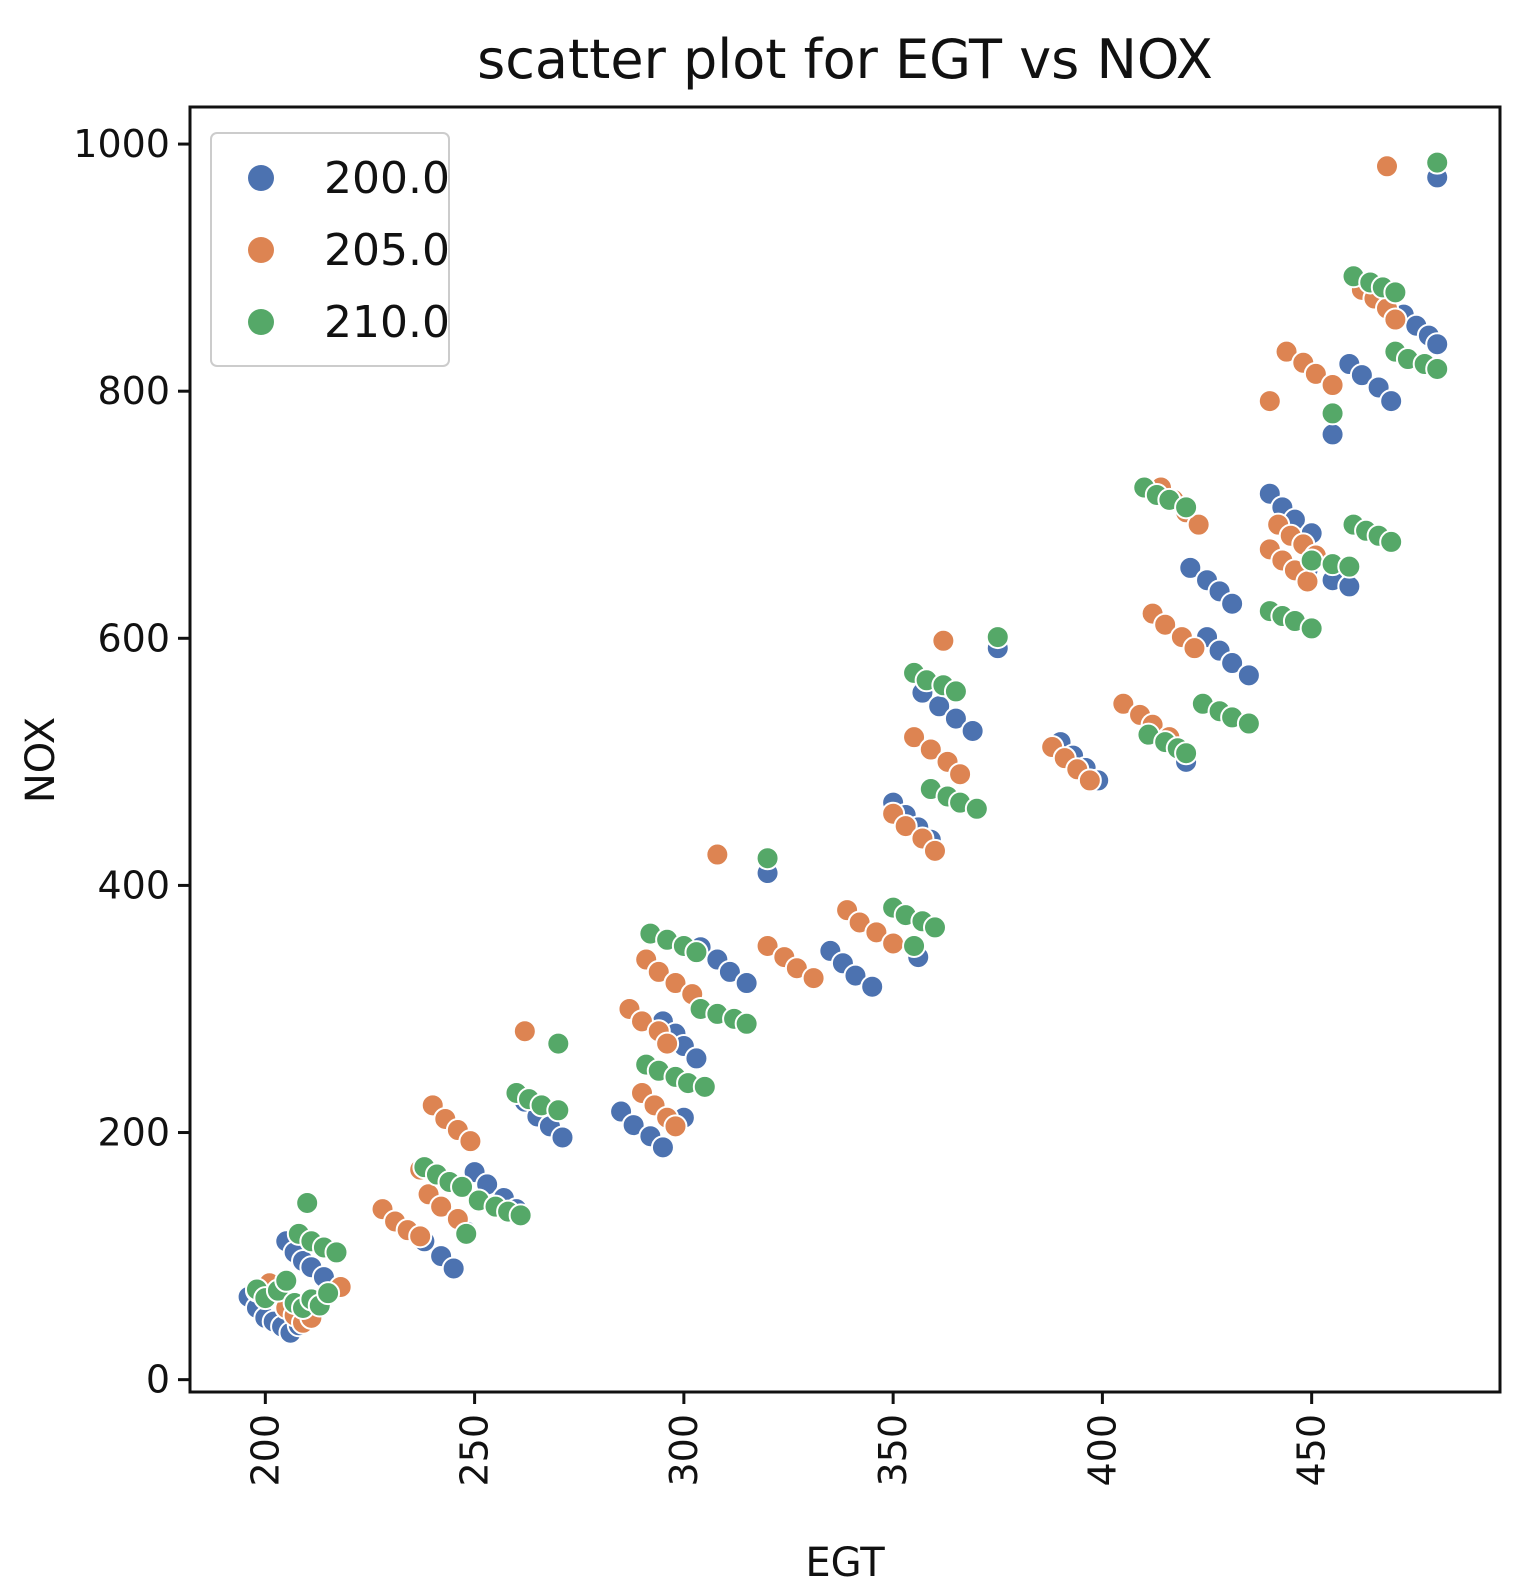 The image size is (1525, 1595). I want to click on y-axis: 0 200 400 600 800 1000, so click(131, 762).